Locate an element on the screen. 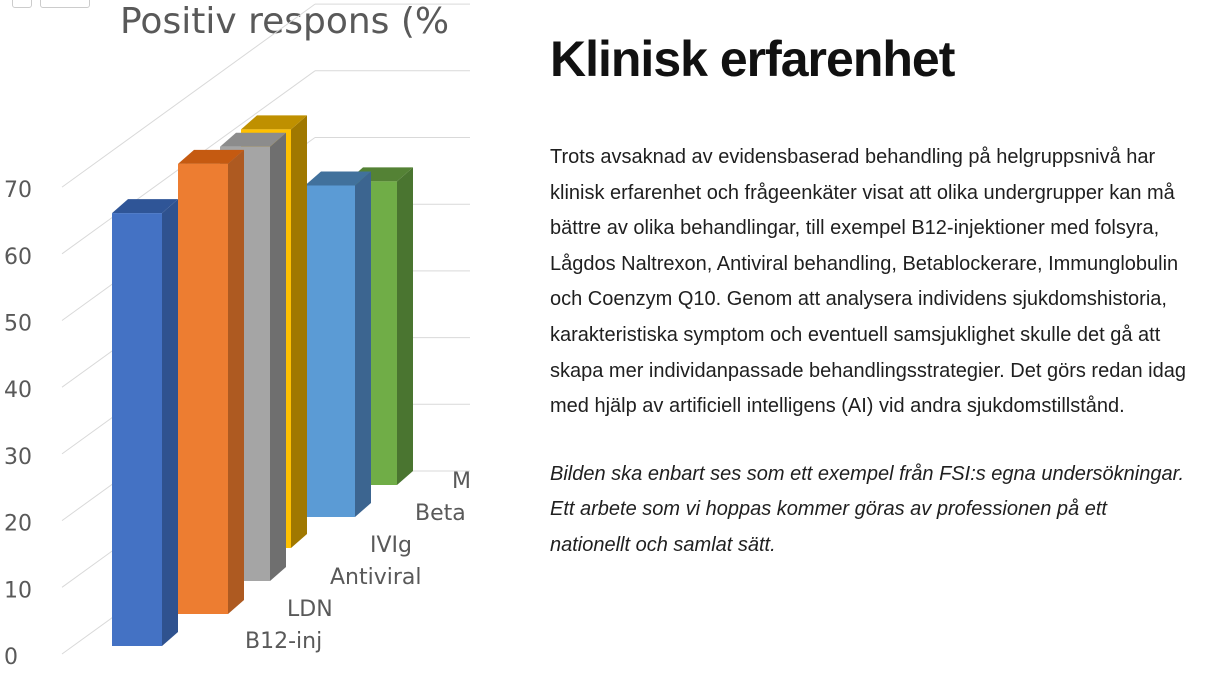 This screenshot has height=689, width=1210. y-tick-label: 30 is located at coordinates (18, 457).